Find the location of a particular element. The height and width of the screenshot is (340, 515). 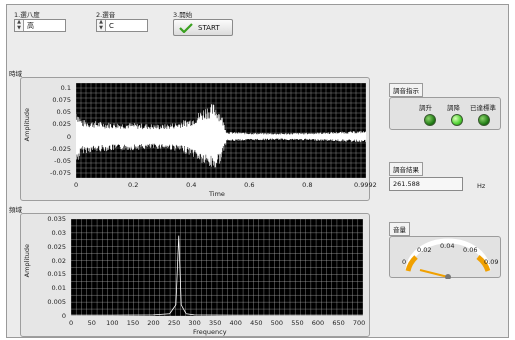

octave-spinner: ▲ ▼ is located at coordinates (19, 25).